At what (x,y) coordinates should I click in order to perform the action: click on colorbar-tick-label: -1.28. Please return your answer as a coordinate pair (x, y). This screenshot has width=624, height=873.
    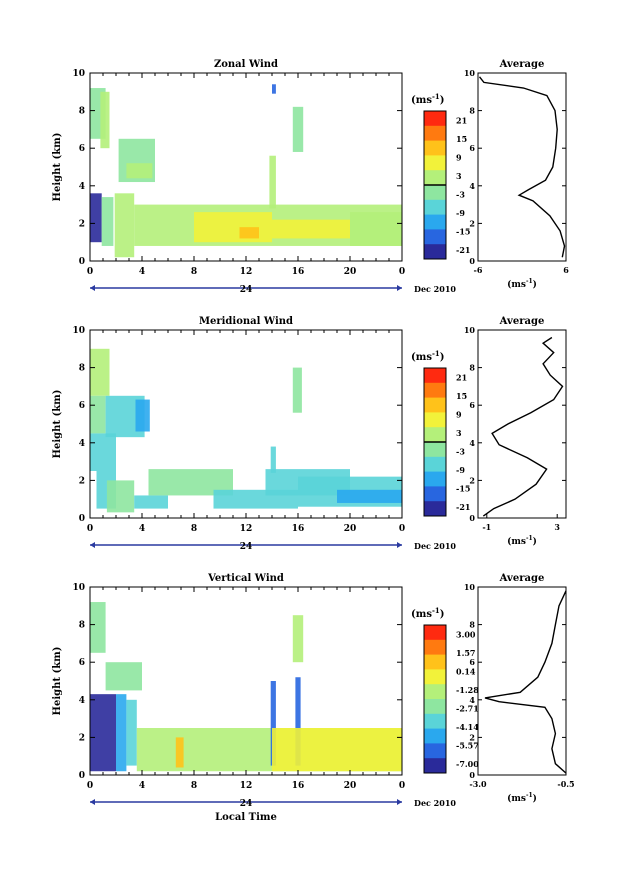
    Looking at the image, I should click on (467, 690).